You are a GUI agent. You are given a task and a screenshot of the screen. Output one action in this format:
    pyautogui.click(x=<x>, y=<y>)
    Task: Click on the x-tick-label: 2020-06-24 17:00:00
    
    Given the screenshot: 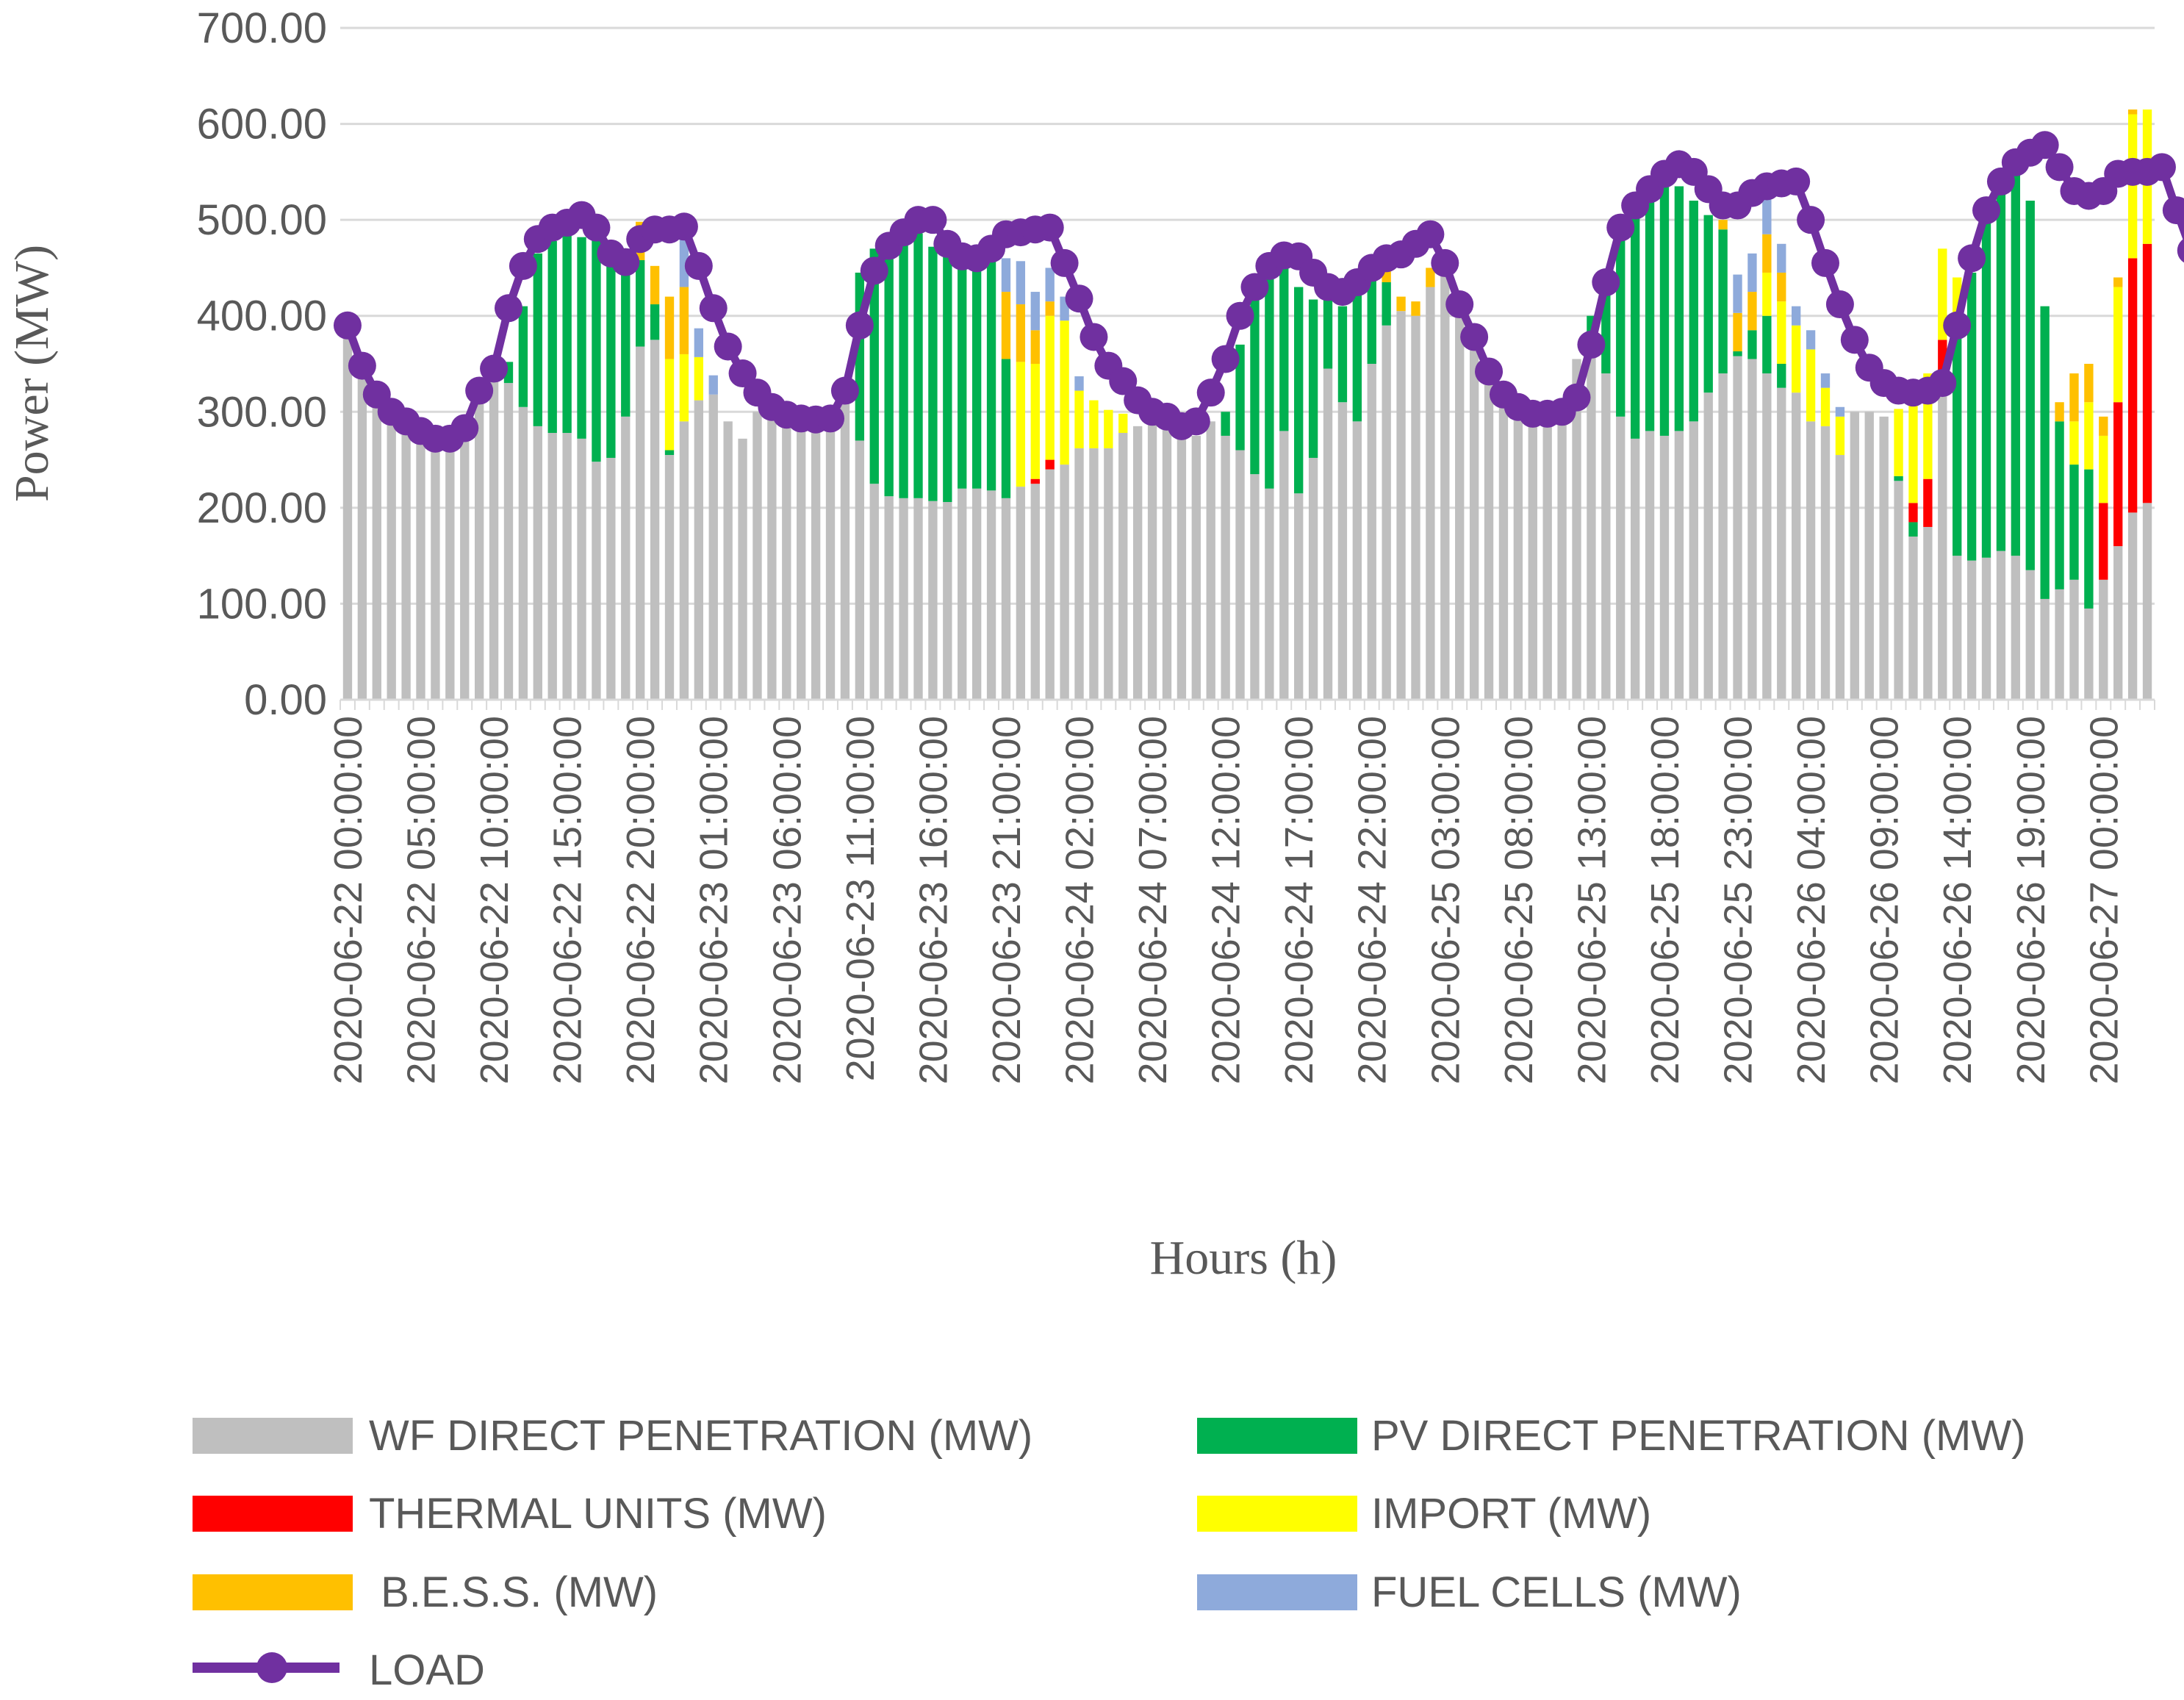 What is the action you would take?
    pyautogui.click(x=1299, y=900)
    